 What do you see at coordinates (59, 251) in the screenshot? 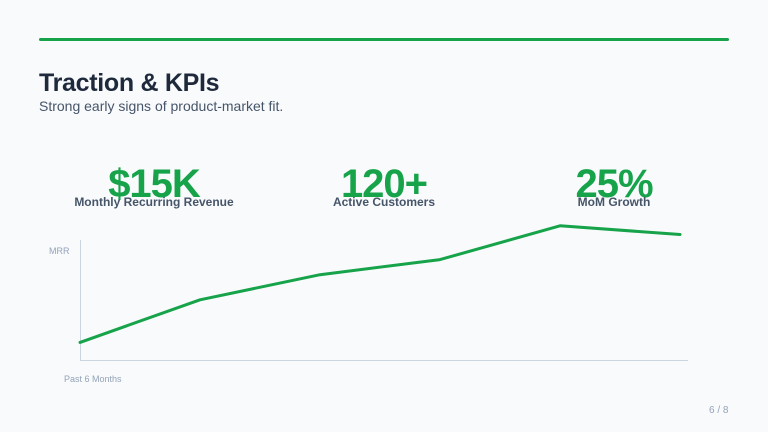
I see `chart-y-label: MRR` at bounding box center [59, 251].